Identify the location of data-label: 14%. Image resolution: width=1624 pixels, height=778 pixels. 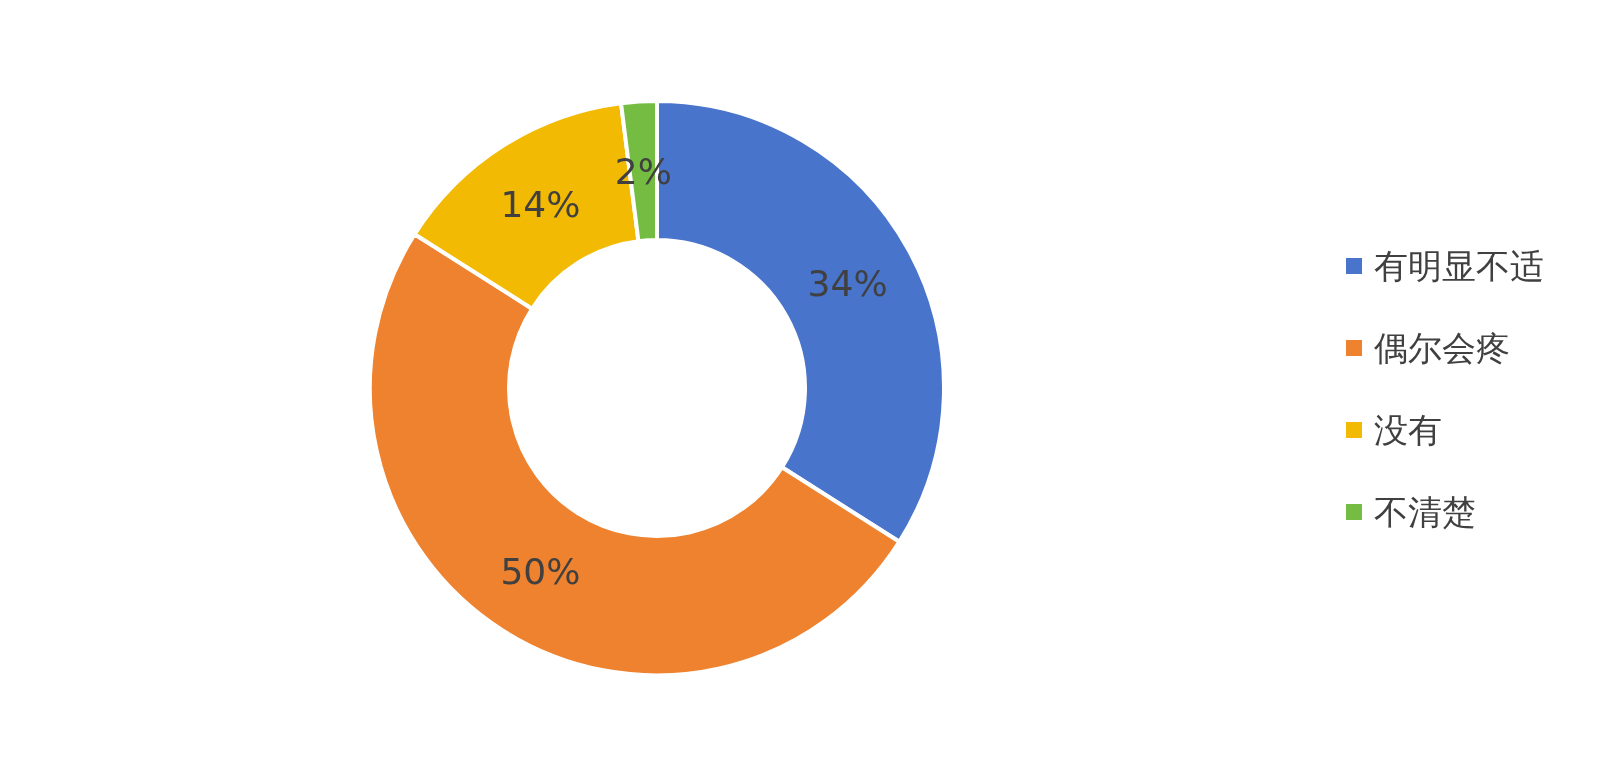
(540, 204).